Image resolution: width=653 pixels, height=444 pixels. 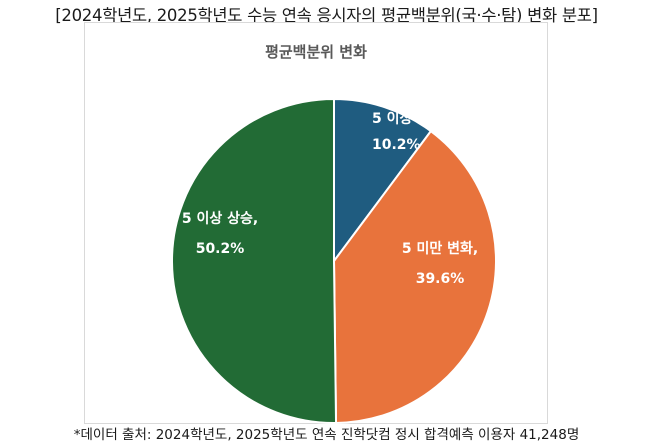 I want to click on chart-title: 평균백분위 변화, so click(x=316, y=52).